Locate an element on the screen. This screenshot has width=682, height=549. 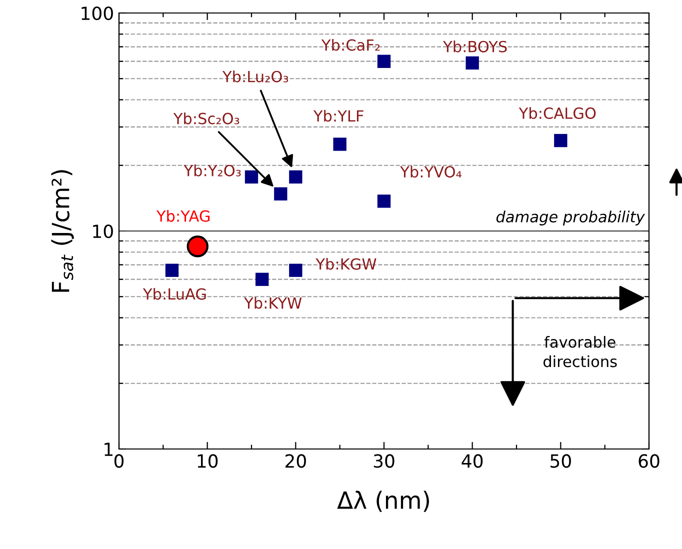
x-axis-title: Δλ (nm) is located at coordinates (383, 501).